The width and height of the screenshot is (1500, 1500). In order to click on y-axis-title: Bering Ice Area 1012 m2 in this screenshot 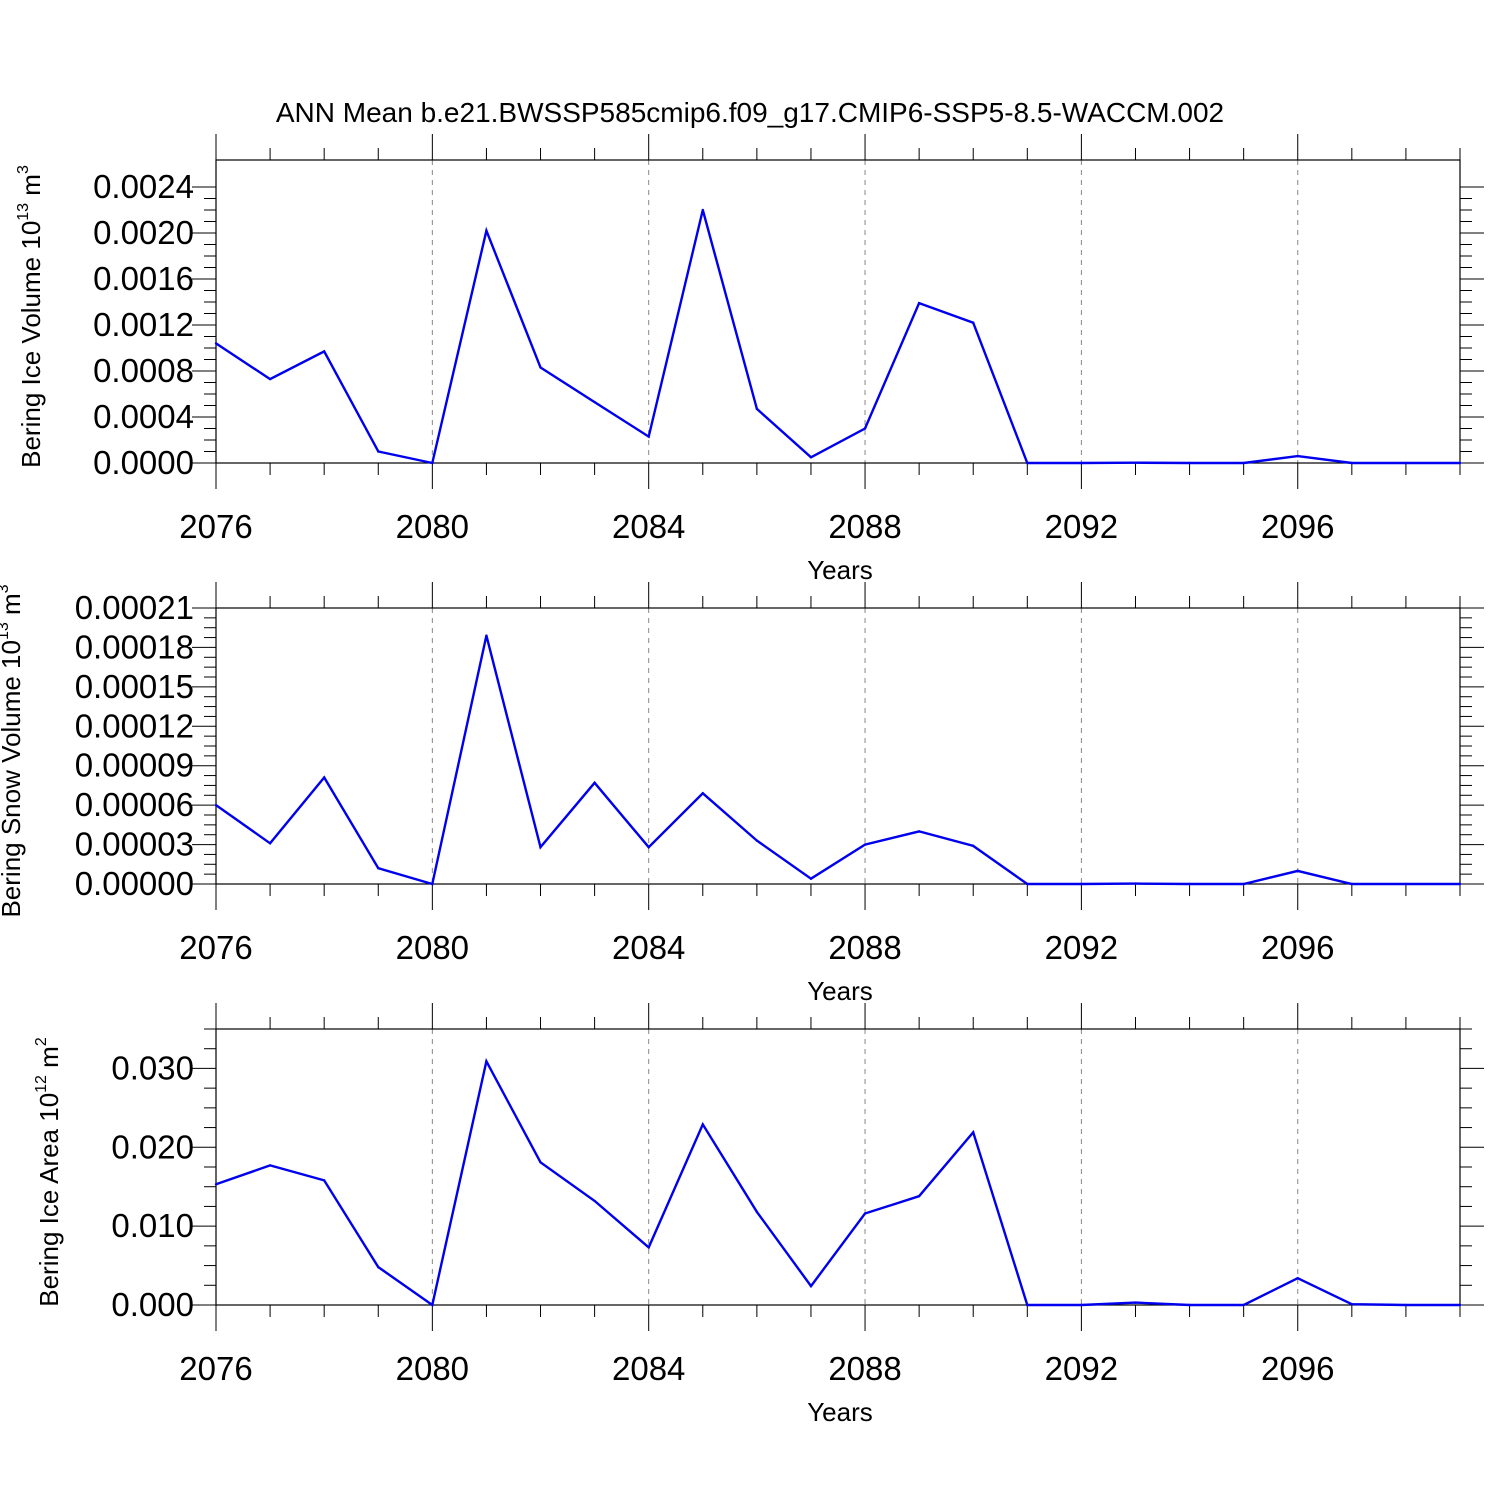, I will do `click(48, 1172)`.